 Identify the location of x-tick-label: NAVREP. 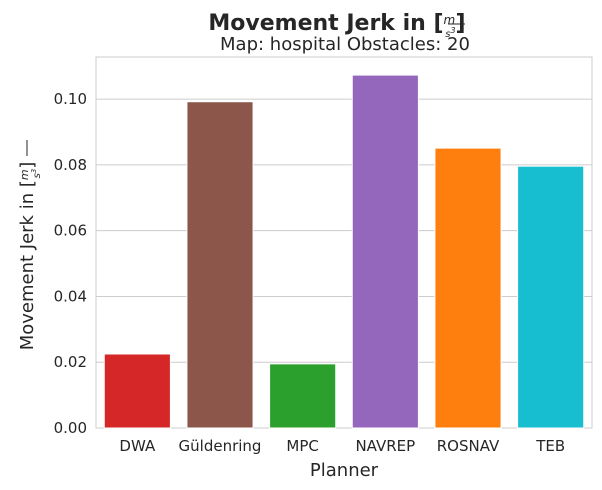
(385, 446).